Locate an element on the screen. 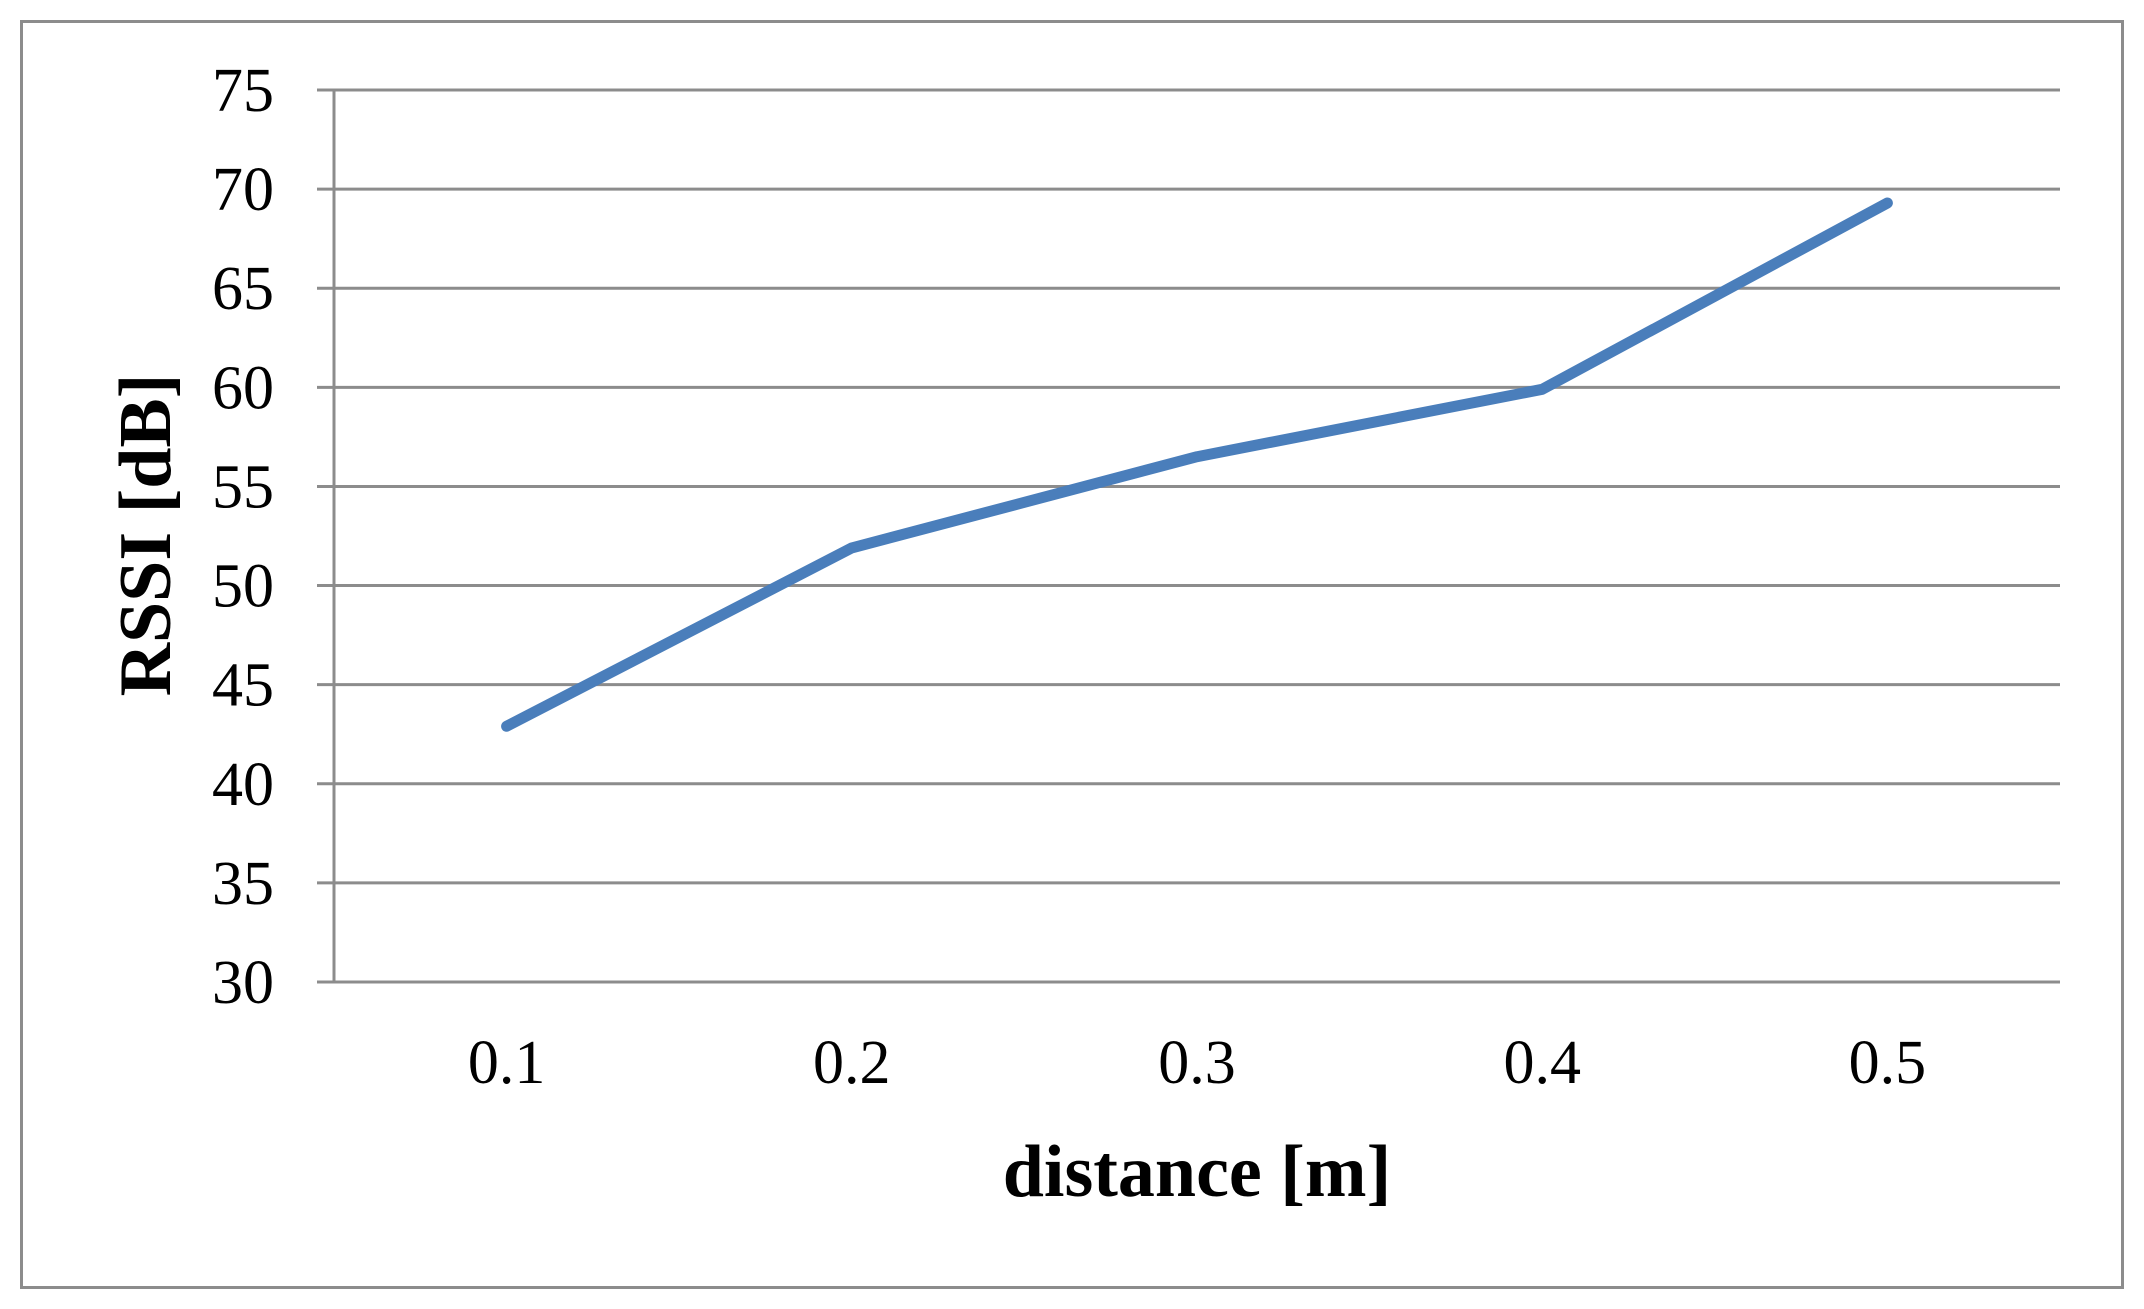 The width and height of the screenshot is (2144, 1309). x-tick-label-0.2: 0.2 is located at coordinates (852, 1063).